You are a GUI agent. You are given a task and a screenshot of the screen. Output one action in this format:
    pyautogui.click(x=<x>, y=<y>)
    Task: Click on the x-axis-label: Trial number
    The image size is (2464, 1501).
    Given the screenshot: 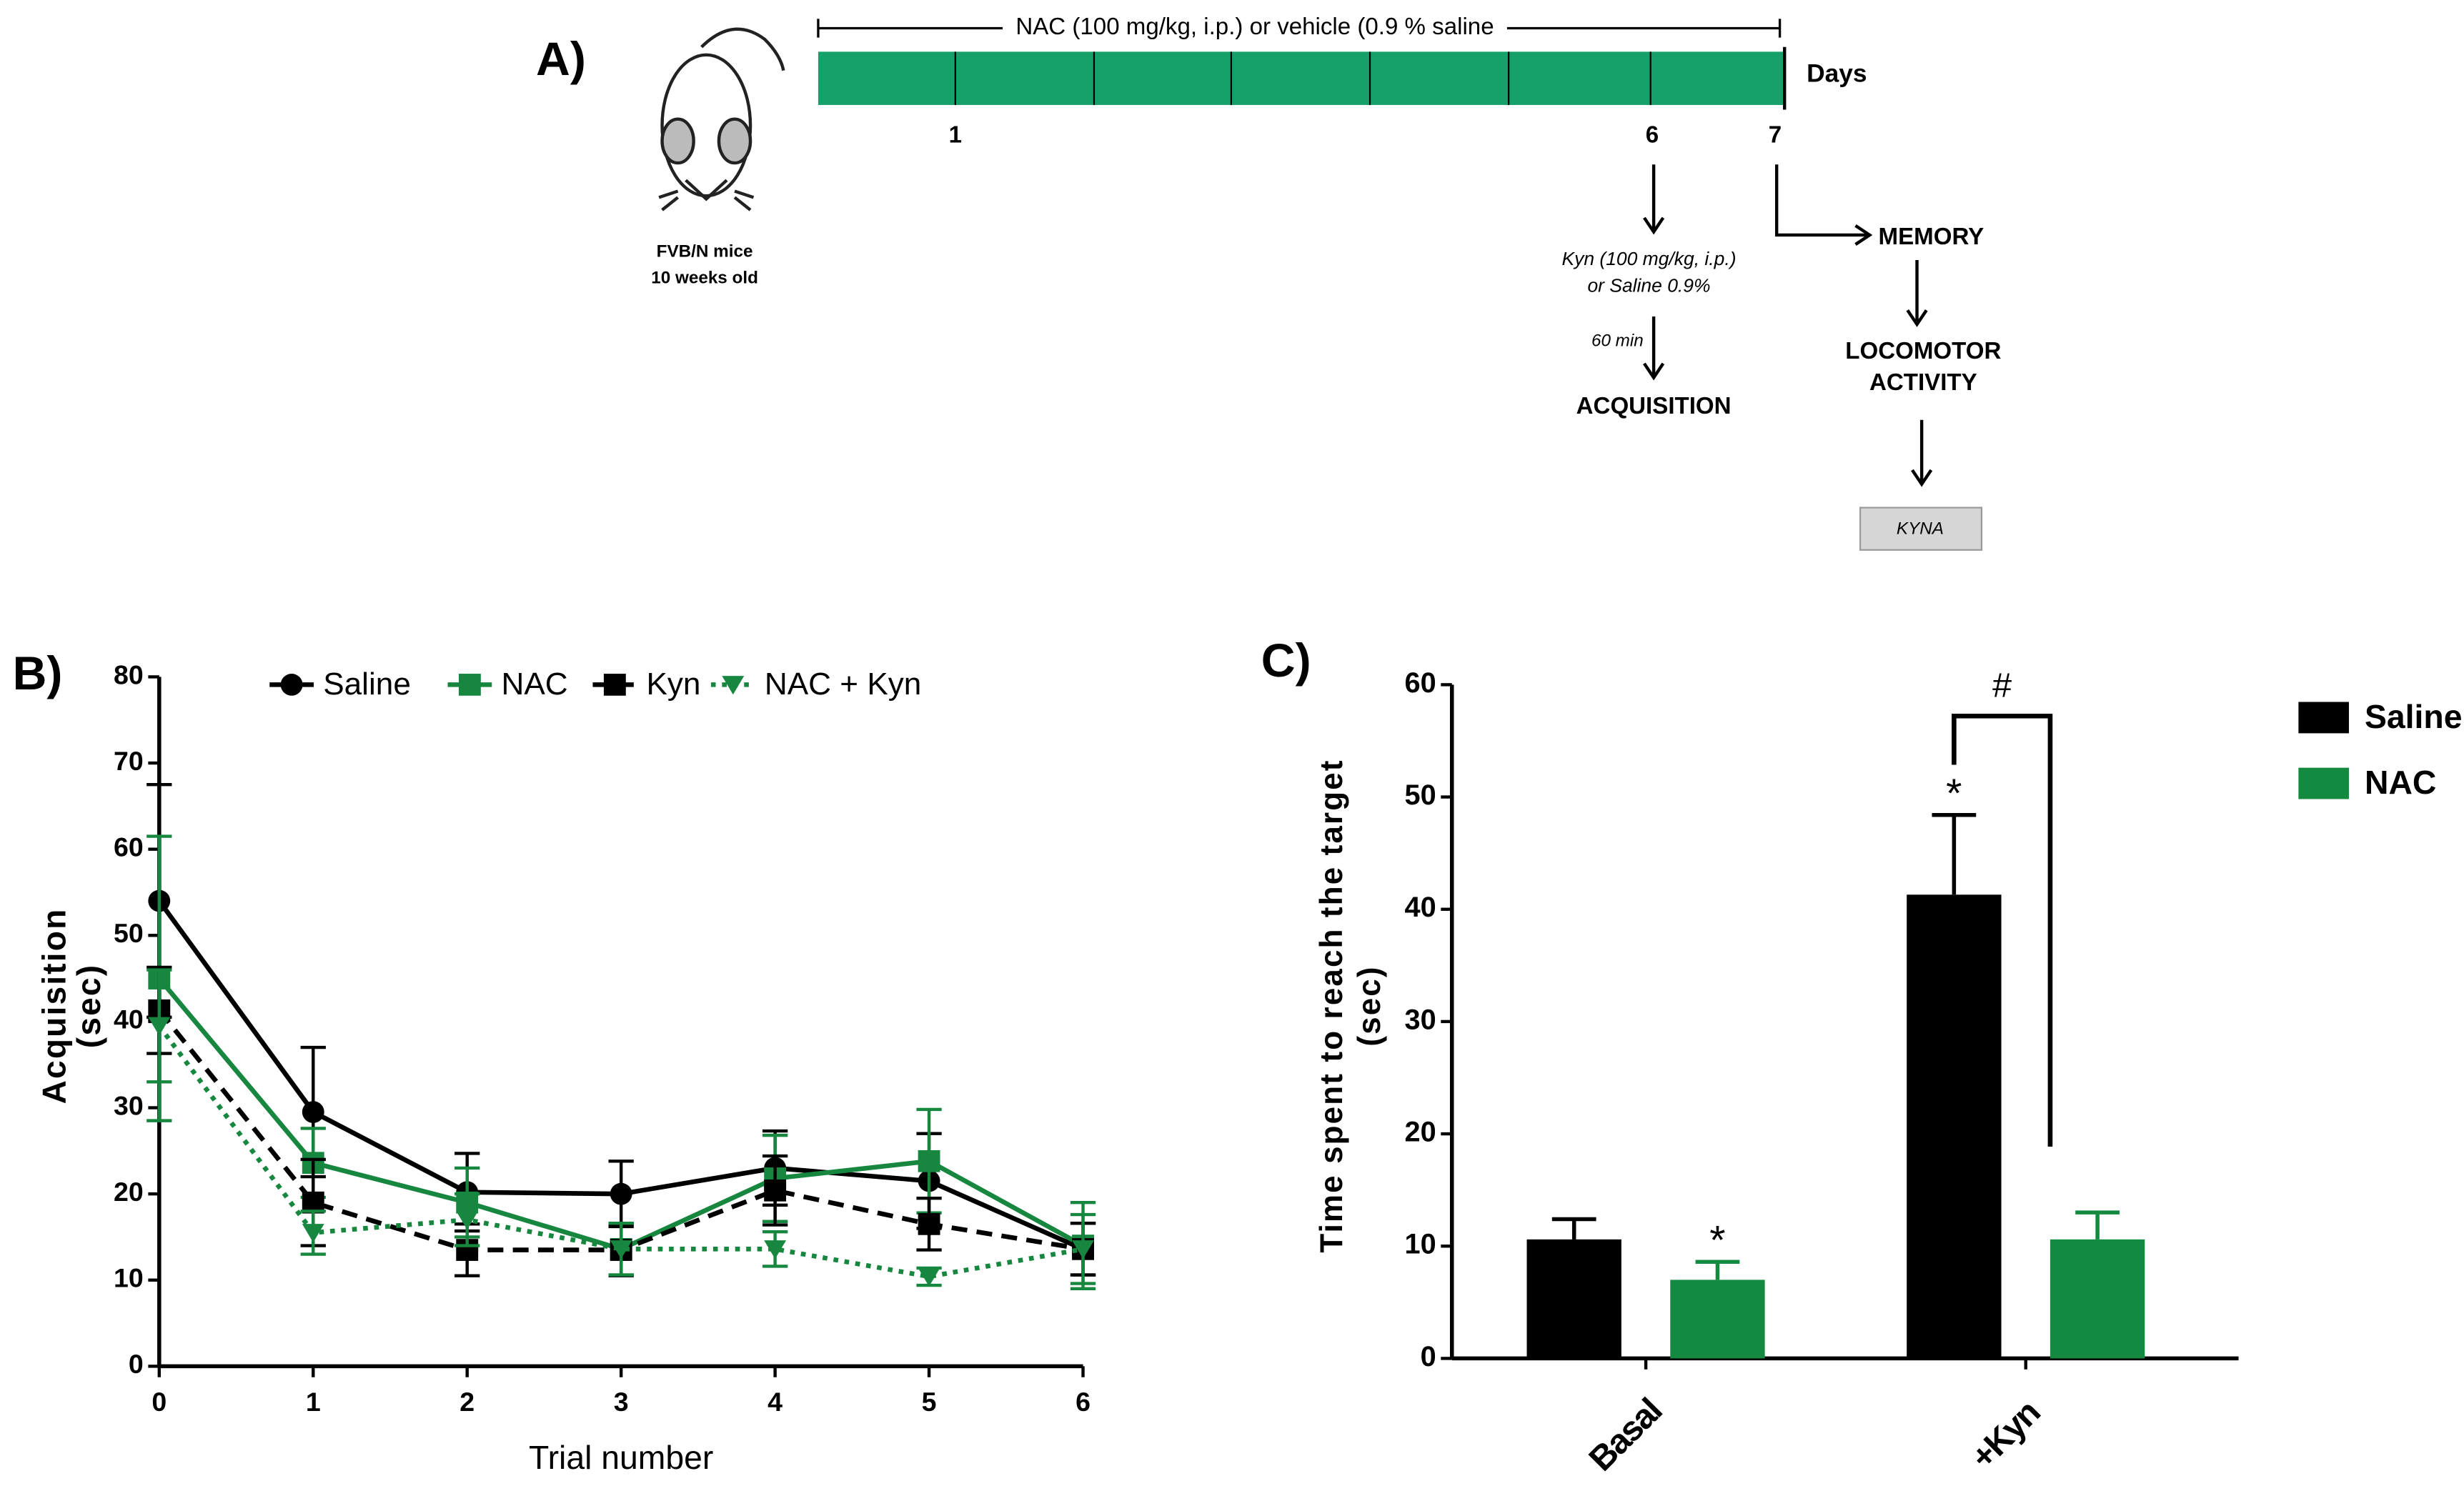 What is the action you would take?
    pyautogui.click(x=621, y=1457)
    